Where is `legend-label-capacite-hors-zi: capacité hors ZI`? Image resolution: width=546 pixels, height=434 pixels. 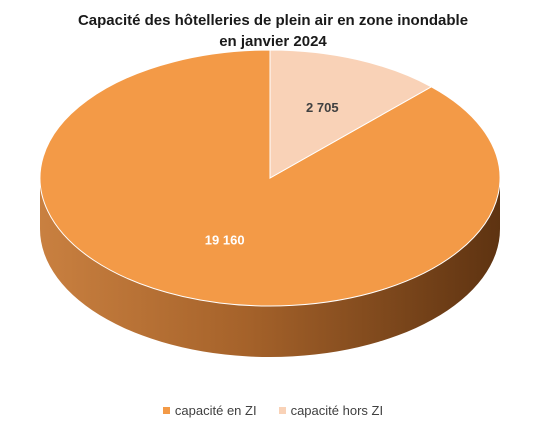 legend-label-capacite-hors-zi: capacité hors ZI is located at coordinates (337, 410).